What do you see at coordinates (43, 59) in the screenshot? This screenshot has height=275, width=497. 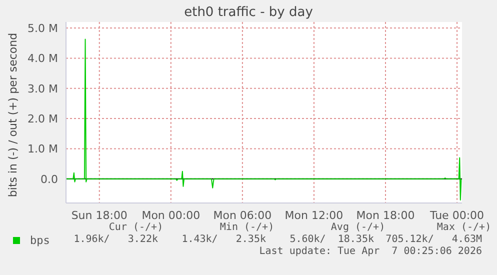 I see `y-tick-label: 4.0 M` at bounding box center [43, 59].